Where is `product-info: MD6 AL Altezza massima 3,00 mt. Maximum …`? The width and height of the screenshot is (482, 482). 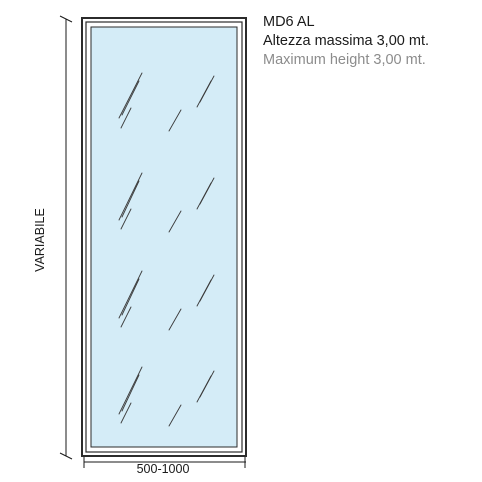
product-info: MD6 AL Altezza massima 3,00 mt. Maximum … is located at coordinates (346, 41).